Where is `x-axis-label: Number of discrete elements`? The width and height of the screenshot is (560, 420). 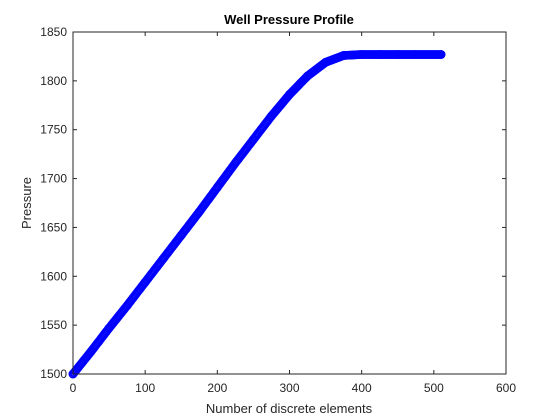
x-axis-label: Number of discrete elements is located at coordinates (289, 408).